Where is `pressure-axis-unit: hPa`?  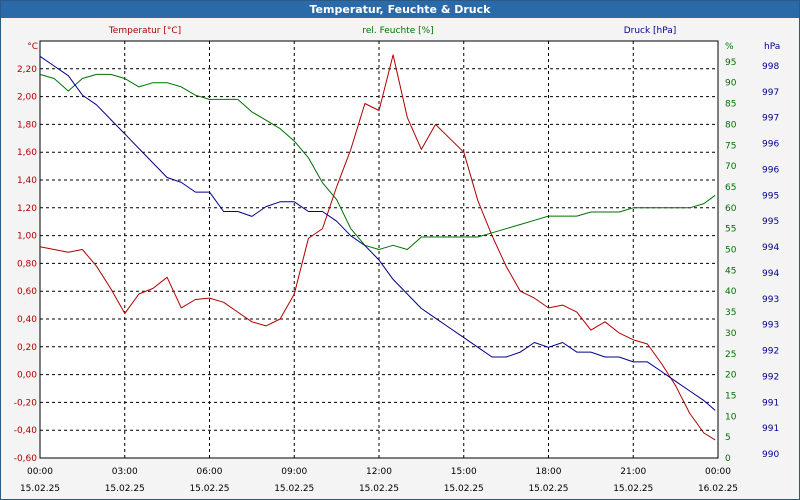
pressure-axis-unit: hPa is located at coordinates (772, 47).